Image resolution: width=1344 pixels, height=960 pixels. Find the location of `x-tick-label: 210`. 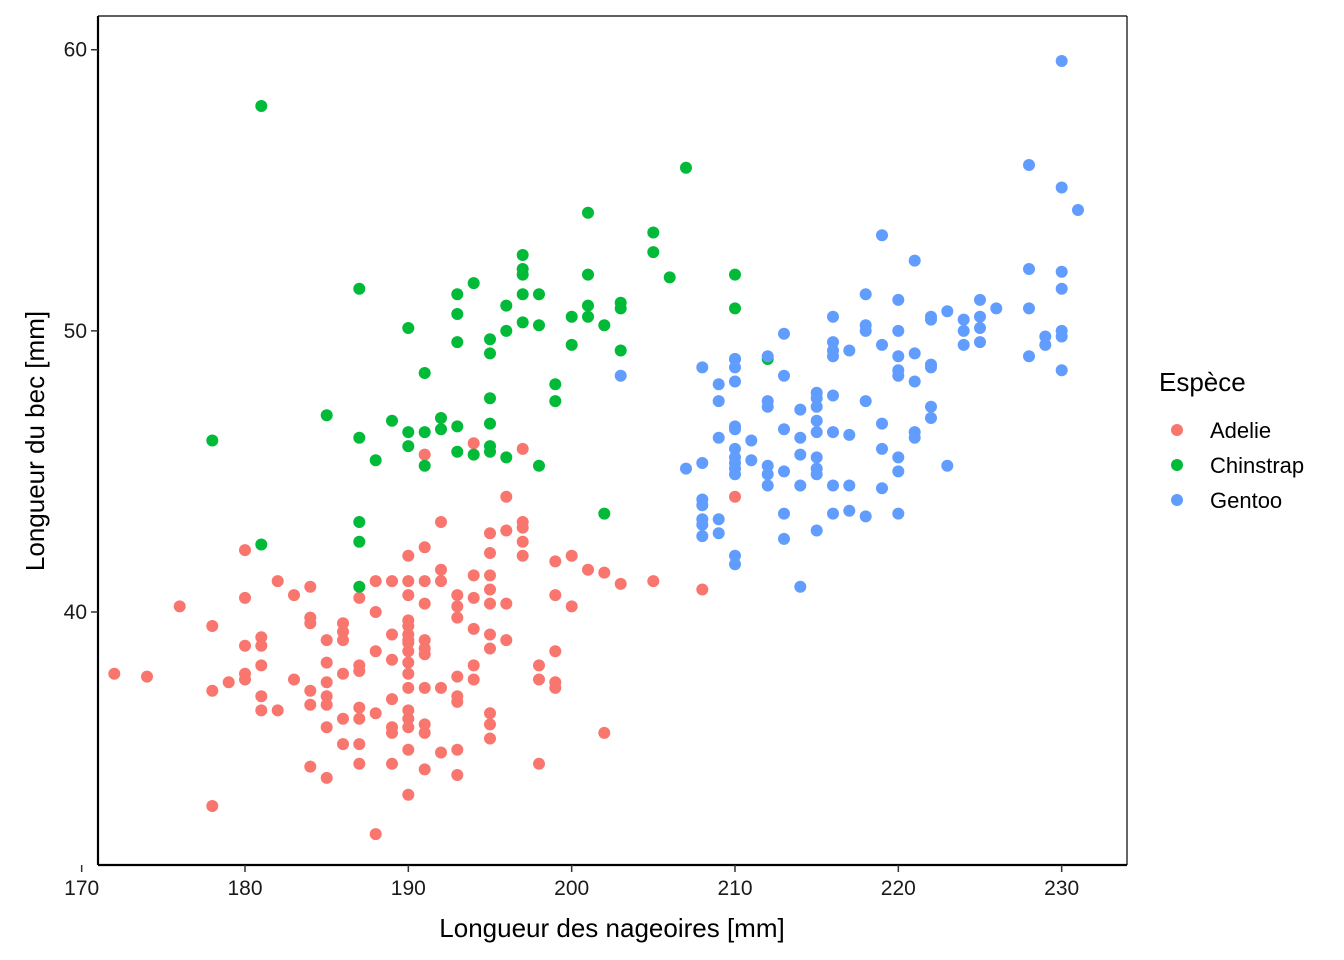

x-tick-label: 210 is located at coordinates (734, 888).